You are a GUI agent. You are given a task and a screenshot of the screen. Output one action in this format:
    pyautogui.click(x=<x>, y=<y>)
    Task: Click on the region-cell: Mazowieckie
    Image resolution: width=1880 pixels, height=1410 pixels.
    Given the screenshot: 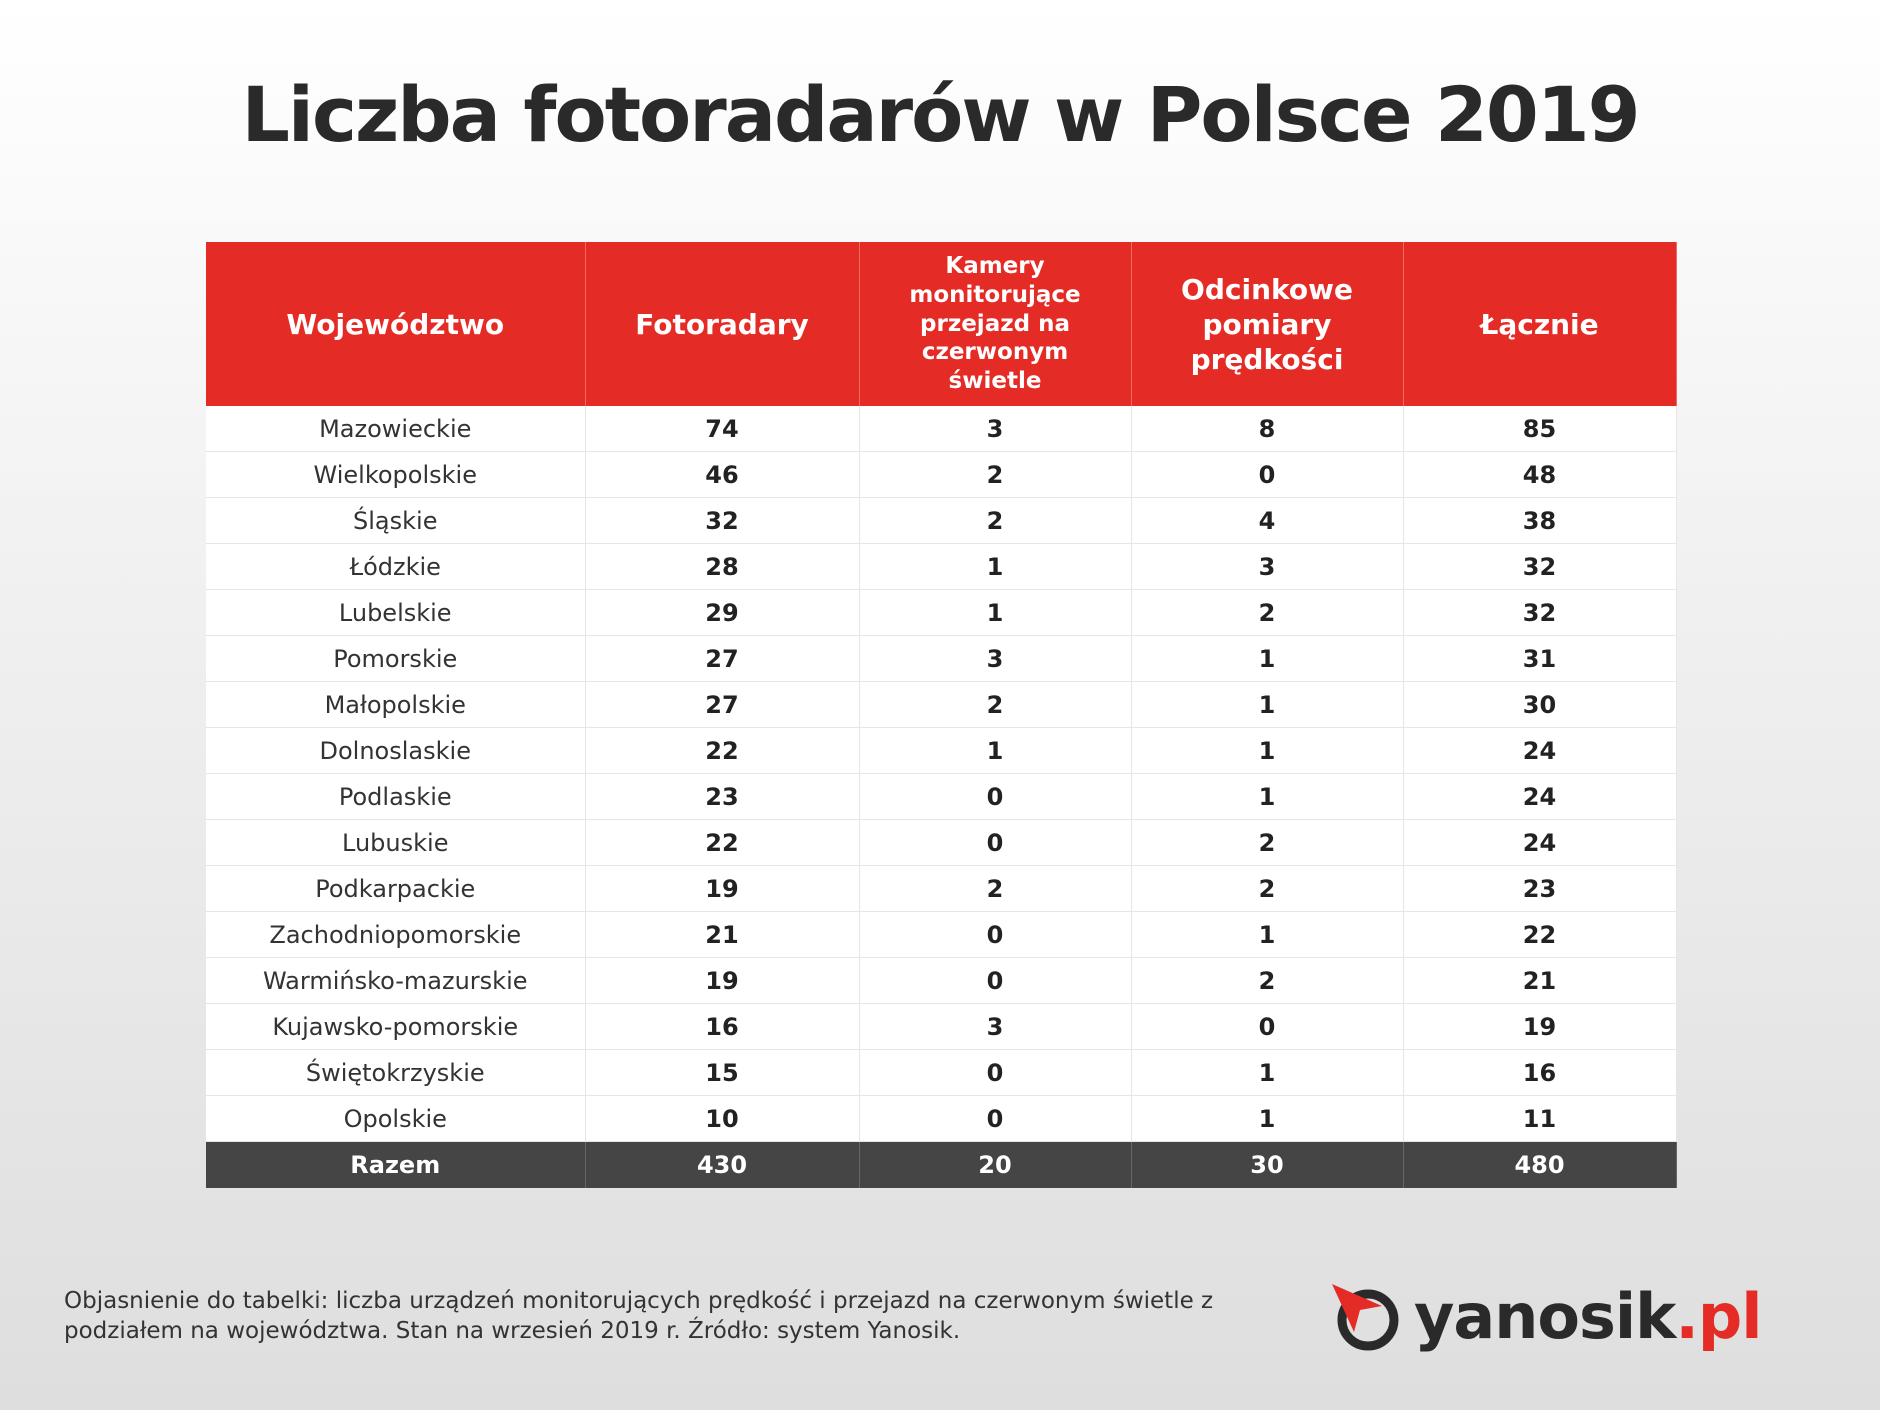 What is the action you would take?
    pyautogui.click(x=396, y=429)
    